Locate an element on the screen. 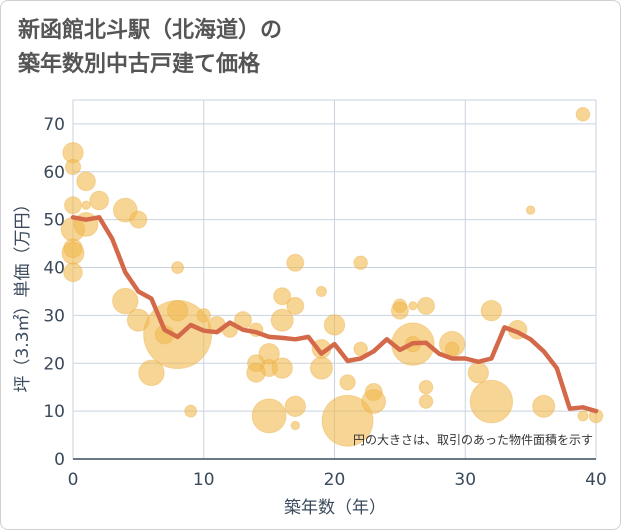 This screenshot has height=530, width=621. y-axis-label: 坪（3.3㎡）単価（万円） is located at coordinates (23, 293).